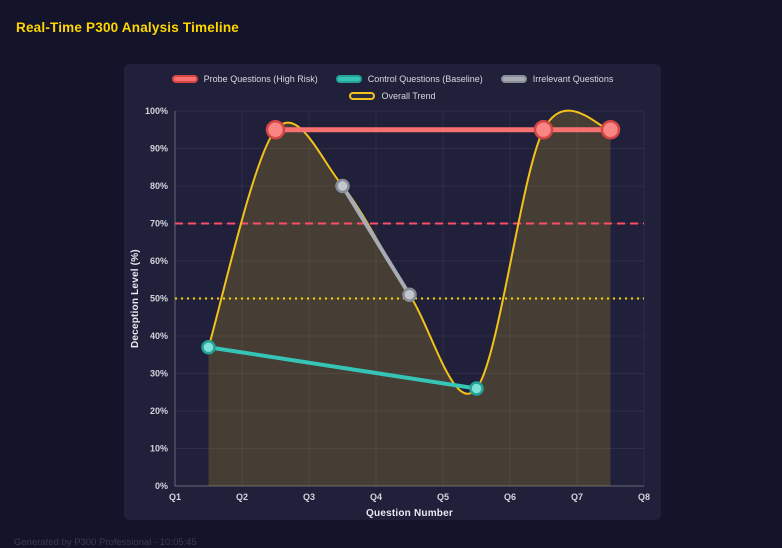 The height and width of the screenshot is (548, 782). I want to click on svg-text: 10%, so click(159, 449).